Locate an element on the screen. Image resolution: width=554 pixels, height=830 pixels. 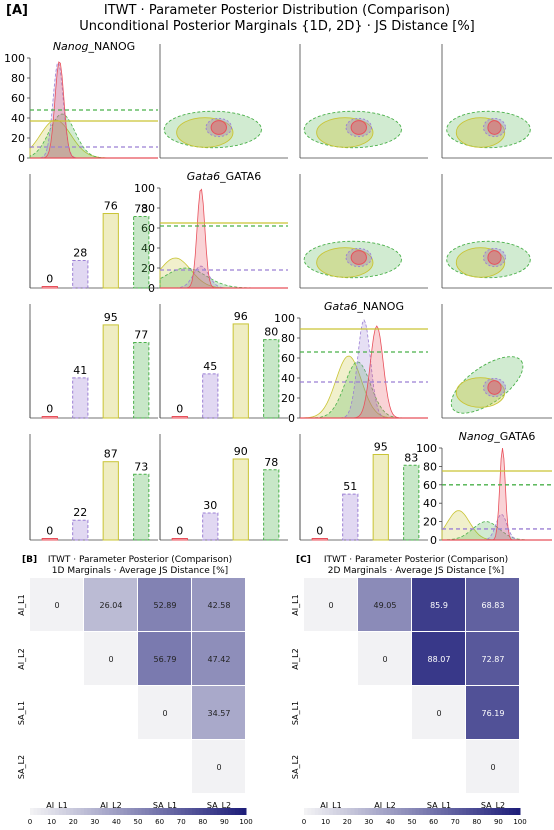
panel-b-title-line2: 1D Marginals · Average JS Distance [%] is located at coordinates (140, 571).